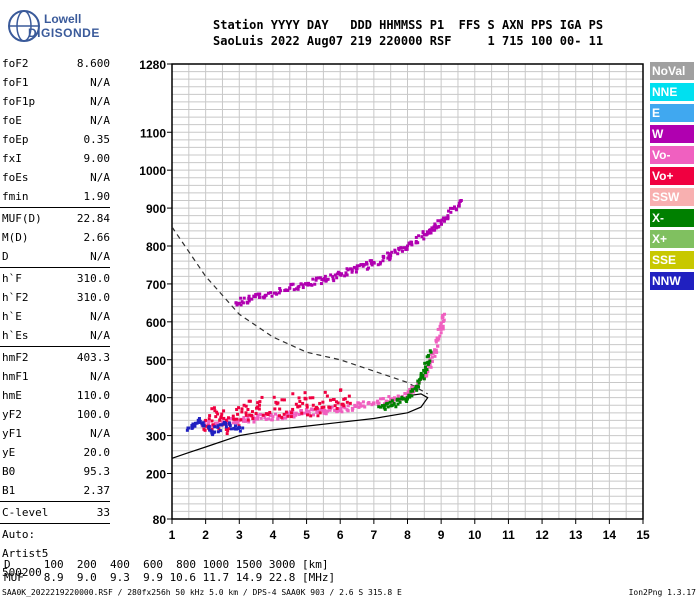 The width and height of the screenshot is (700, 600). I want to click on param-foe: foE N/A, so click(56, 120).